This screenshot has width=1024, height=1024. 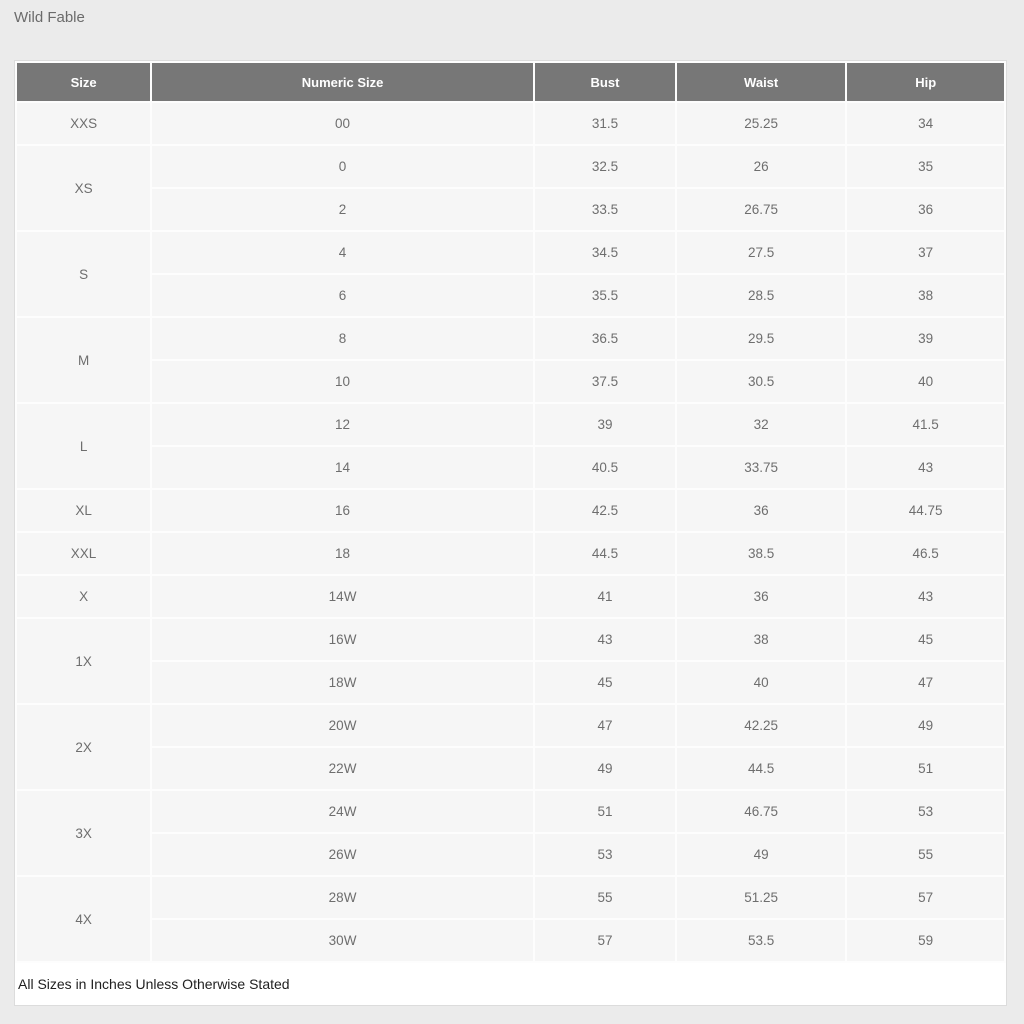 I want to click on table-row: XL 16 42.5 36 44.75, so click(x=510, y=510).